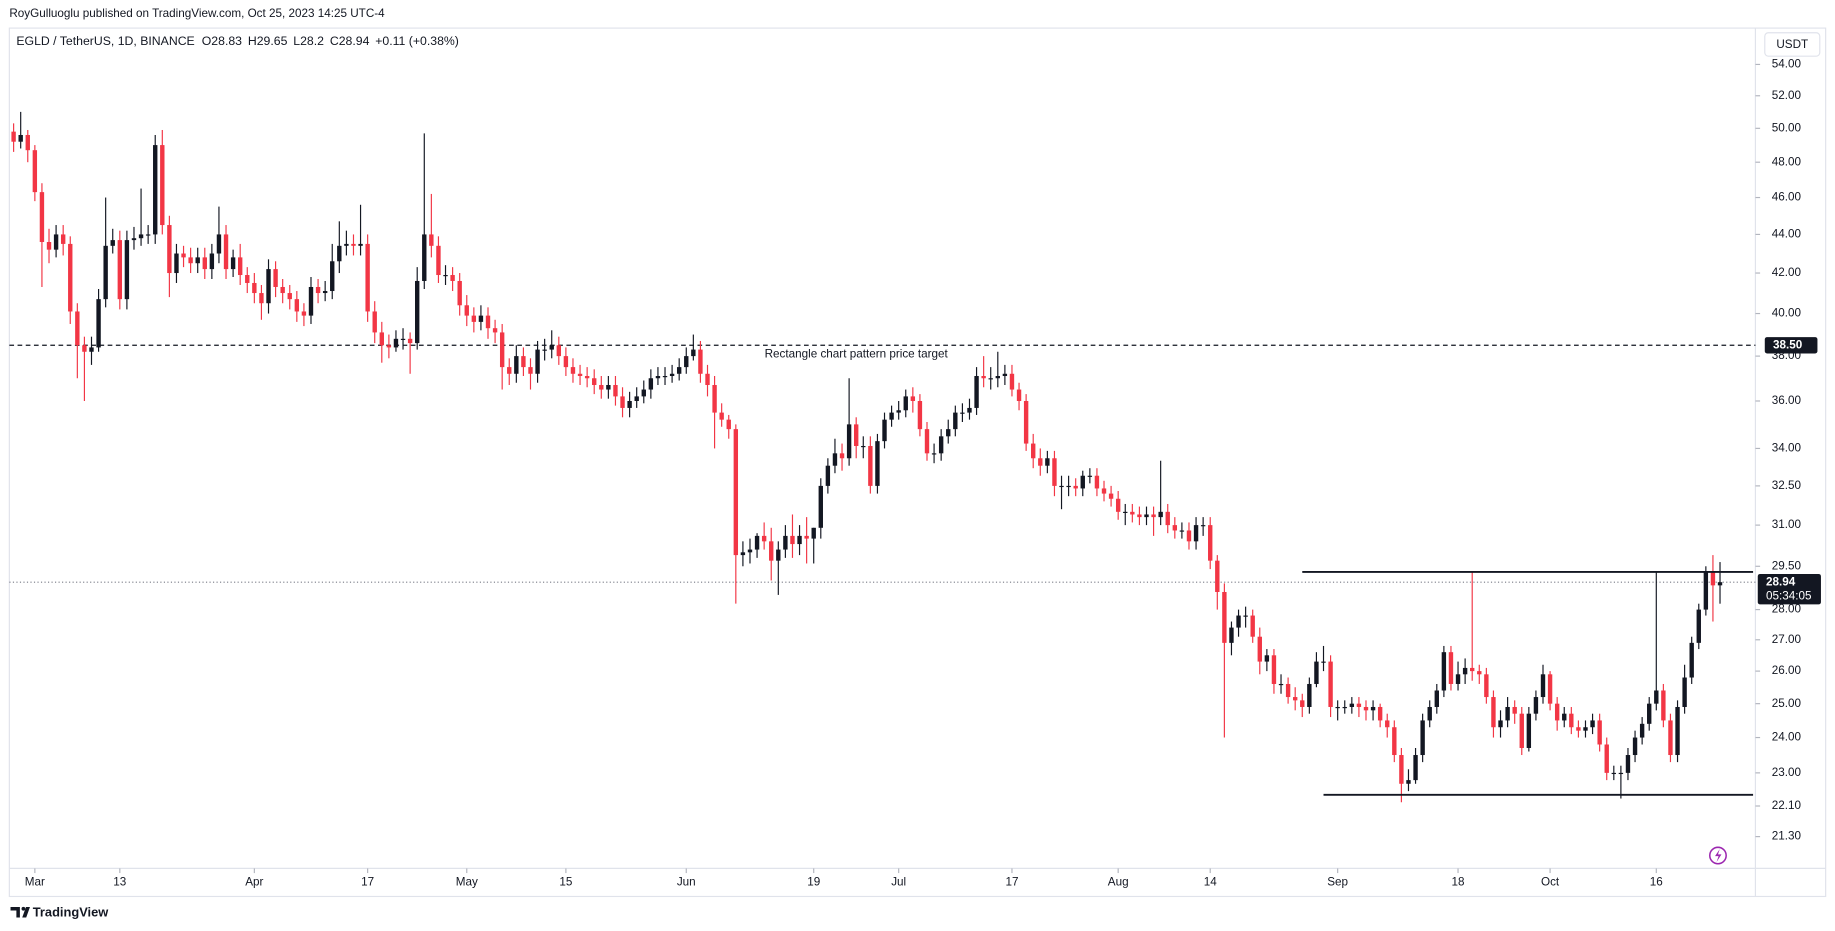 This screenshot has height=931, width=1835. What do you see at coordinates (1787, 772) in the screenshot?
I see `y-tick-label: 23.00` at bounding box center [1787, 772].